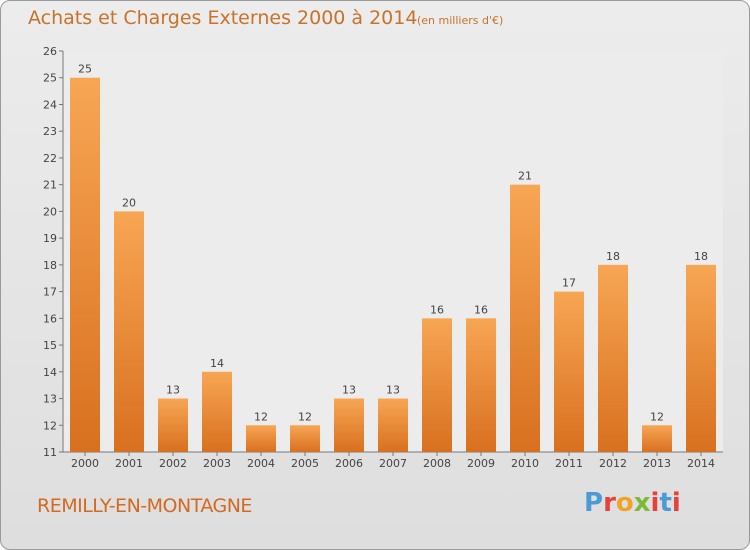 The image size is (750, 550). Describe the element at coordinates (50, 131) in the screenshot. I see `y-tick-label: 23` at that location.